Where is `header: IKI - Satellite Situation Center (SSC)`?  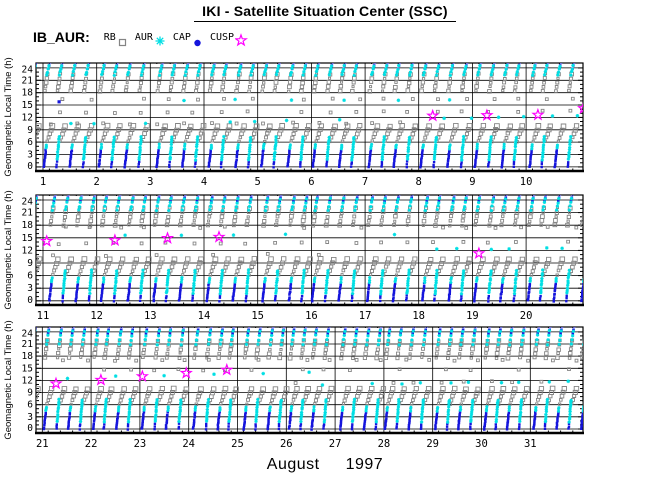
header: IKI - Satellite Situation Center (SSC) is located at coordinates (325, 12).